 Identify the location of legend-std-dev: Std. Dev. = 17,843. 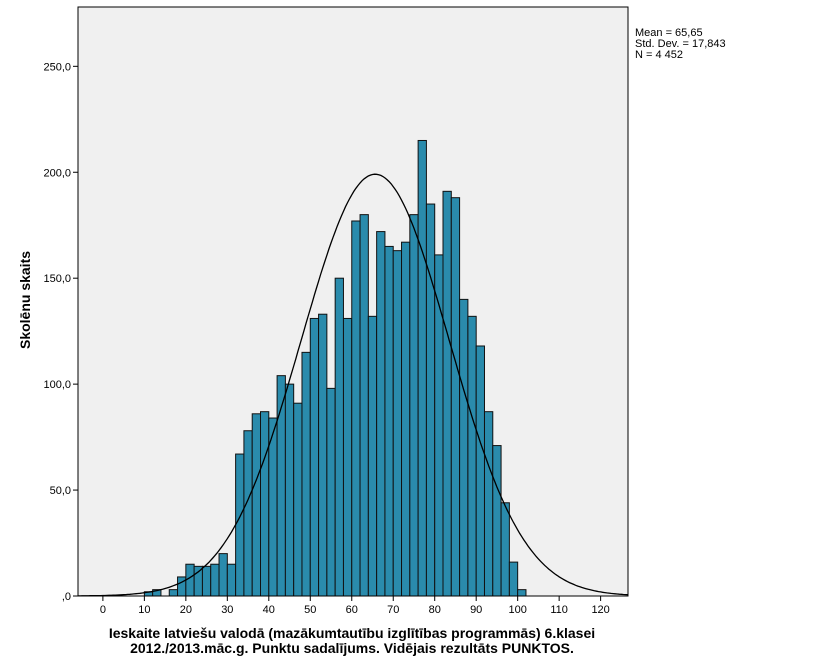
(680, 44).